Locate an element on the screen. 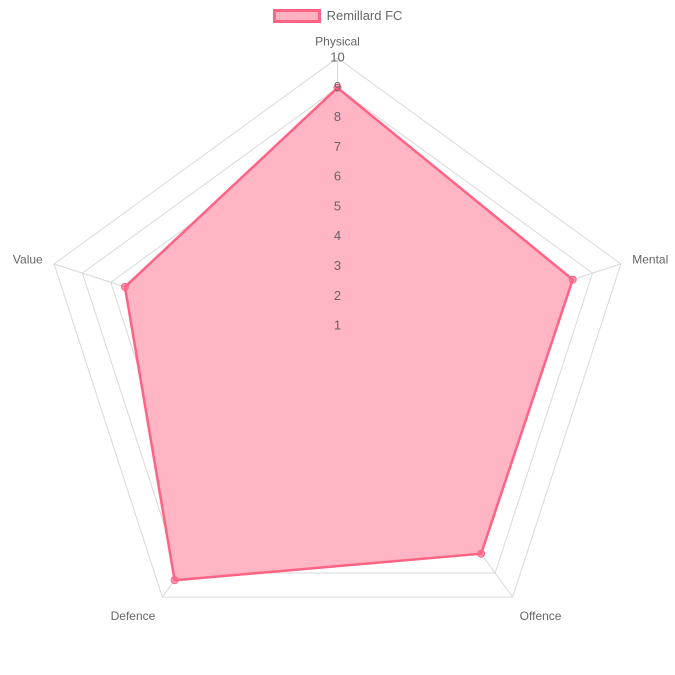 The width and height of the screenshot is (675, 675). tick-label: 1 is located at coordinates (337, 325).